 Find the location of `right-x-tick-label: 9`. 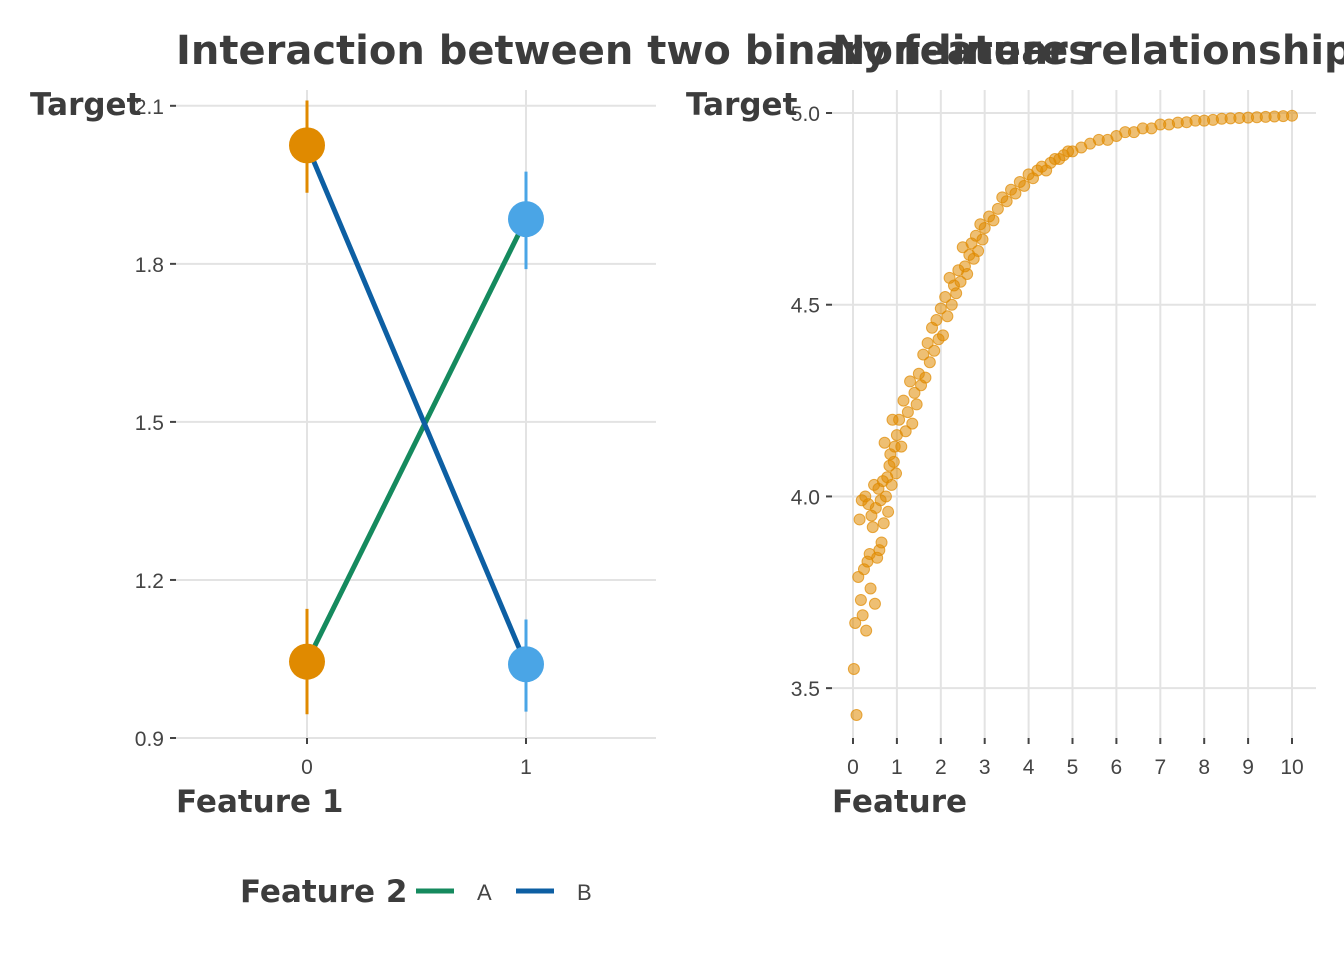

right-x-tick-label: 9 is located at coordinates (1248, 767).